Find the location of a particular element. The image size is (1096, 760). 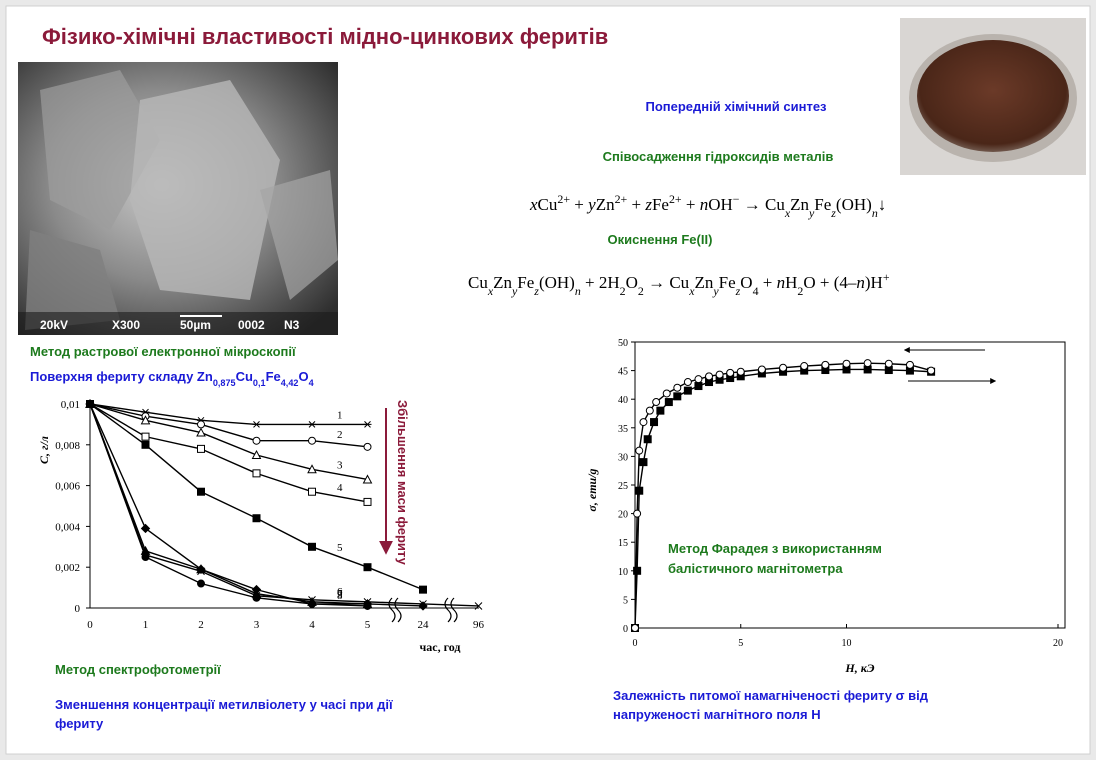

sem-image is located at coordinates (178, 198).